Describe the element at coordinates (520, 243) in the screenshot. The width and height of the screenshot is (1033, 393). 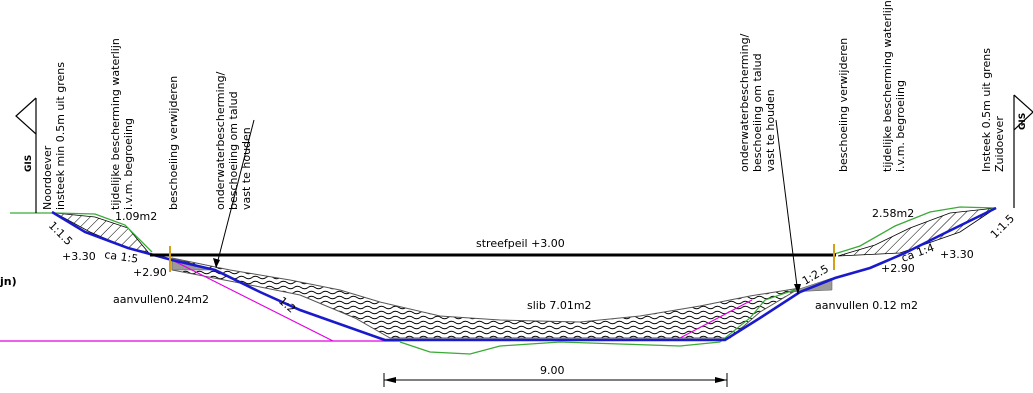
I see `streefpeil-label: streefpeil +3.00` at that location.